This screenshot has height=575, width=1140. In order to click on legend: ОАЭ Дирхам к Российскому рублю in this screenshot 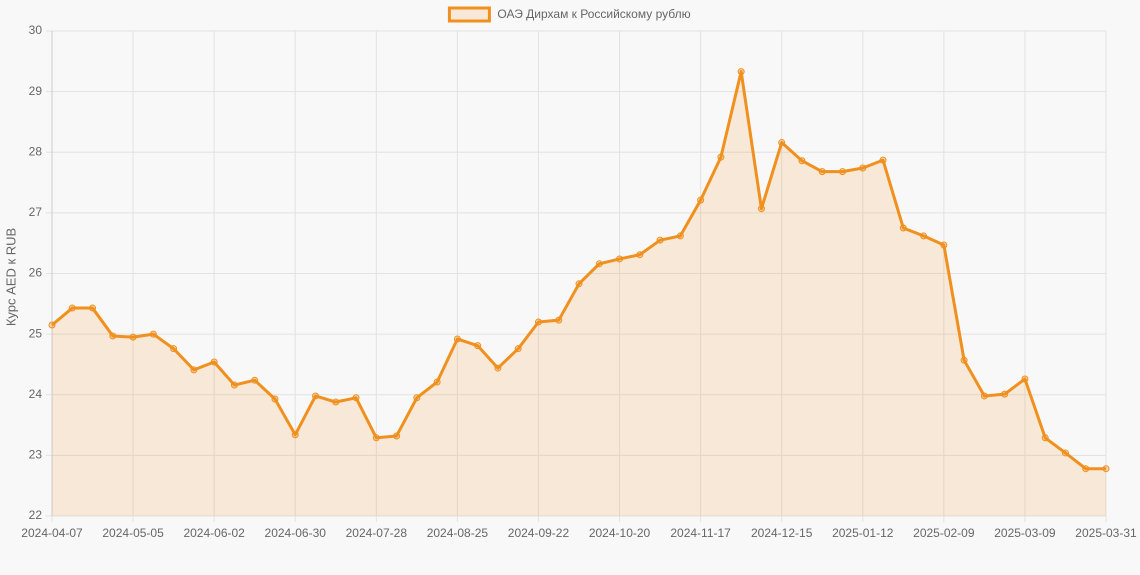, I will do `click(569, 14)`.